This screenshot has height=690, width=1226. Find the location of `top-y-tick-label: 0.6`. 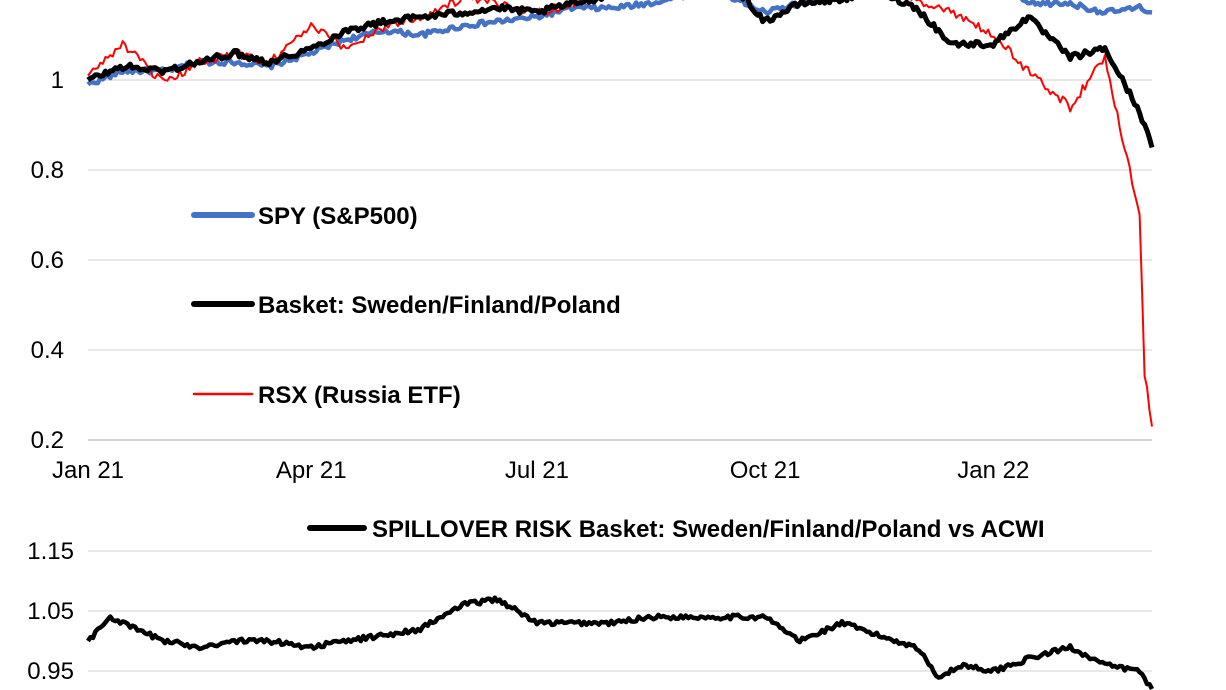

top-y-tick-label: 0.6 is located at coordinates (47, 260).